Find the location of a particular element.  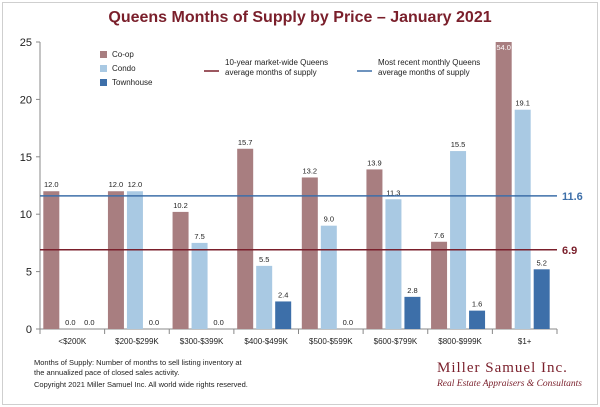

data-label: 19.1 is located at coordinates (522, 103).